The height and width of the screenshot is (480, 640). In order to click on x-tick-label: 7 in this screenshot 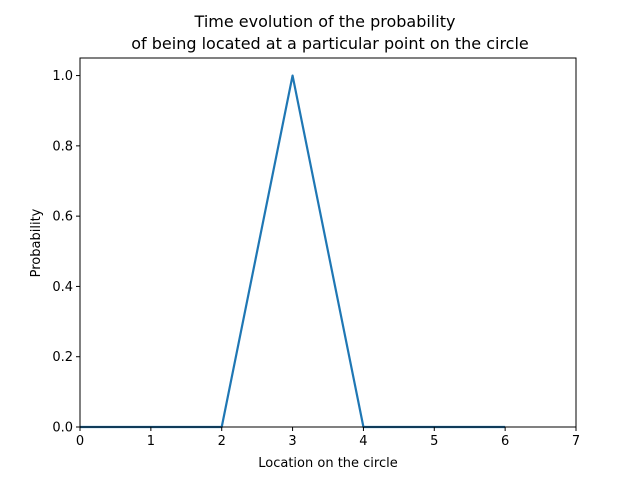, I will do `click(576, 441)`.